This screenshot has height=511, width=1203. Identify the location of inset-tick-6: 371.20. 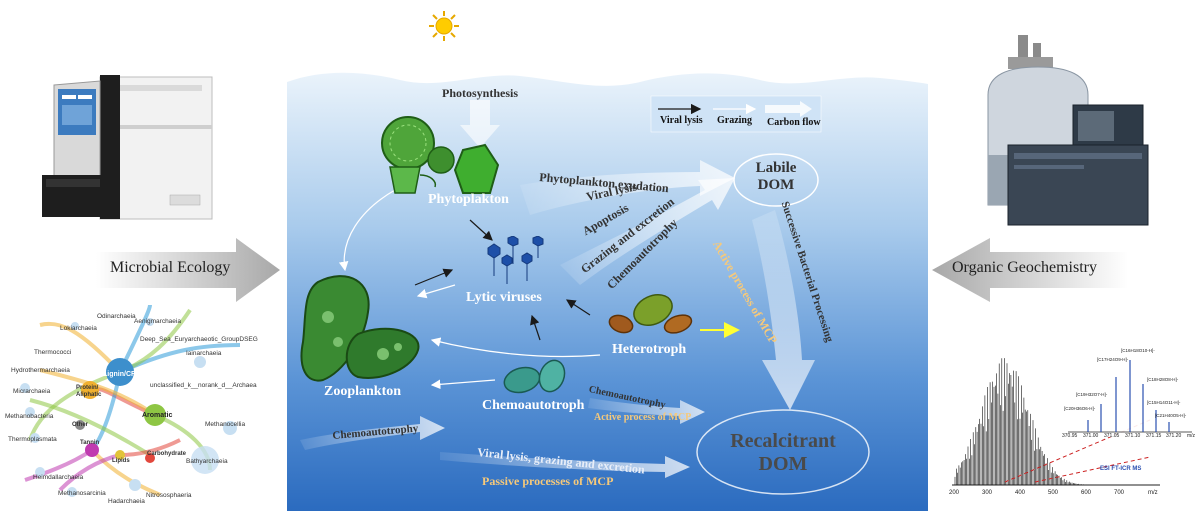
(1174, 436).